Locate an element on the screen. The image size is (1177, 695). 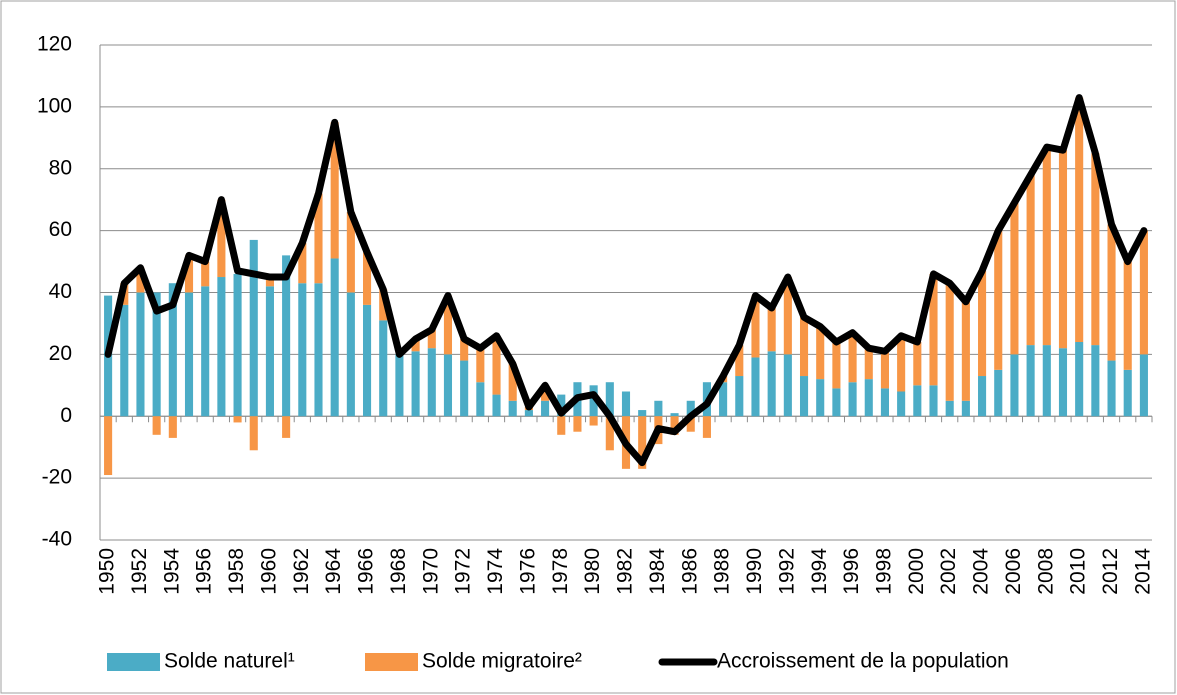
x-tick-label: 1976 is located at coordinates (527, 571).